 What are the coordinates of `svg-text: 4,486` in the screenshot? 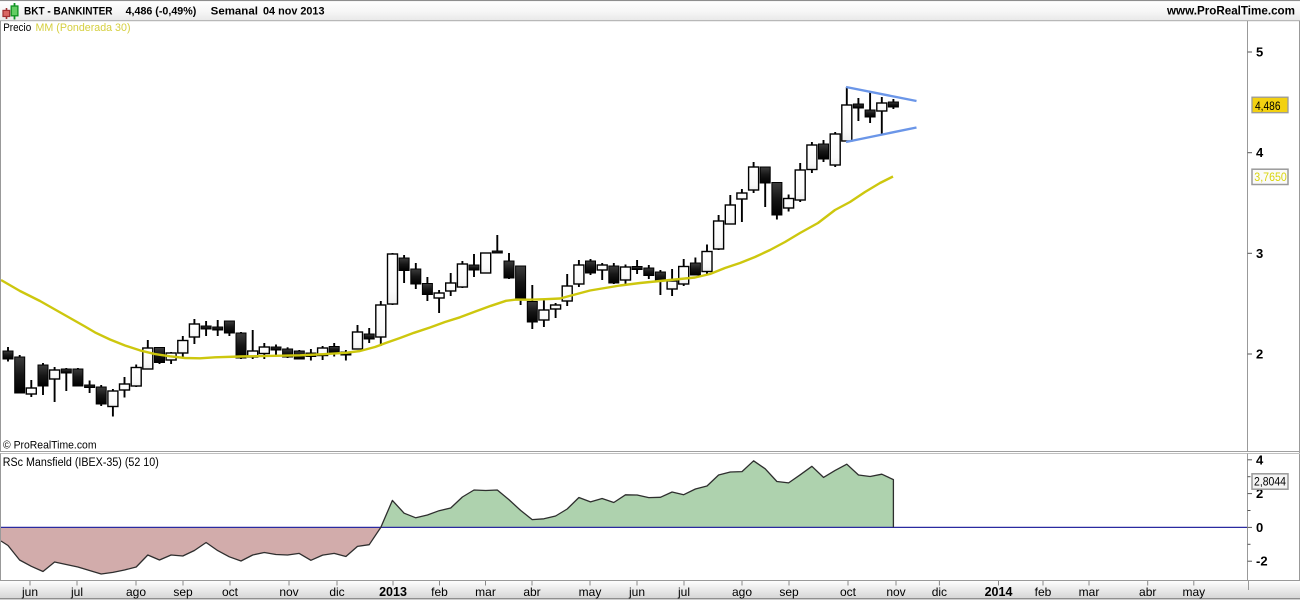 It's located at (1268, 106).